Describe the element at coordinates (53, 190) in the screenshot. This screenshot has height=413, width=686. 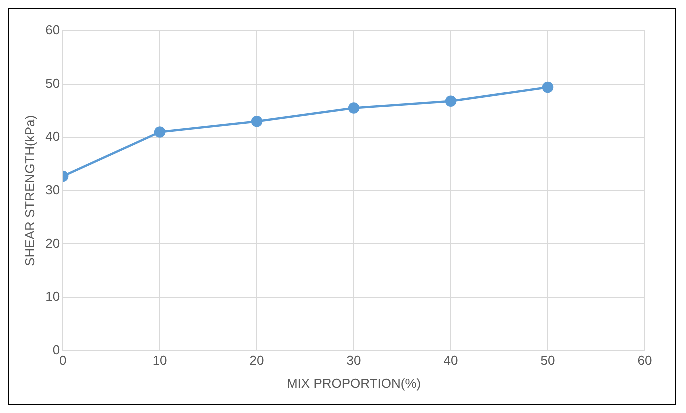
I see `y-tick-label: 30` at that location.